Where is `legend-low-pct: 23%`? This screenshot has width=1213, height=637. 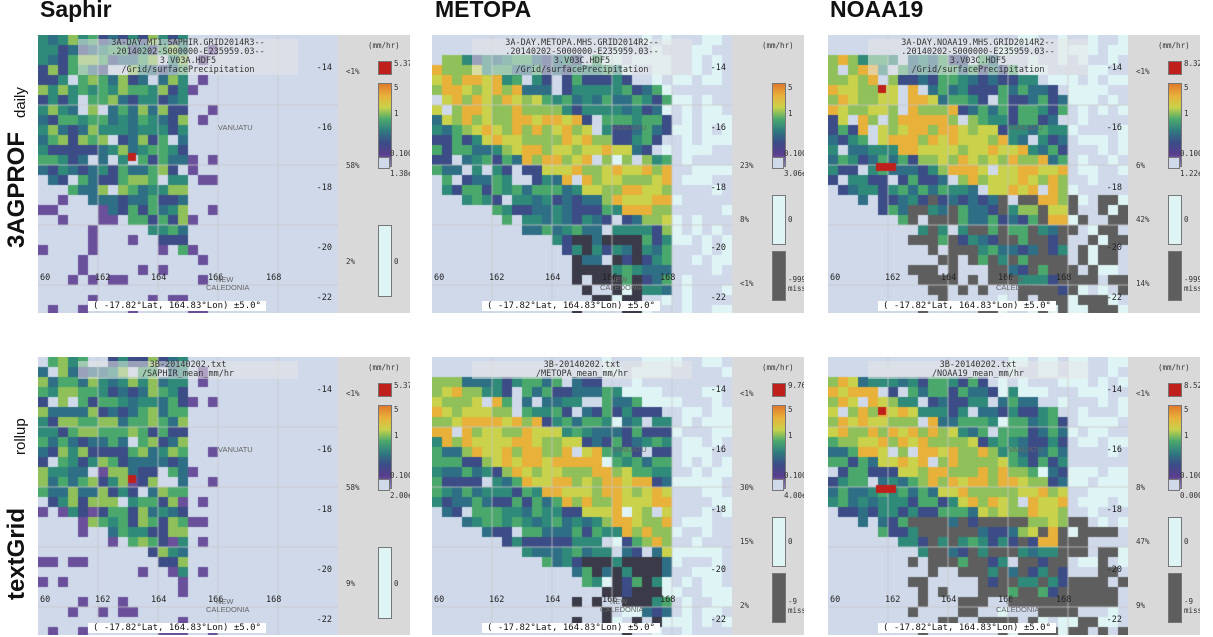 legend-low-pct: 23% is located at coordinates (747, 165).